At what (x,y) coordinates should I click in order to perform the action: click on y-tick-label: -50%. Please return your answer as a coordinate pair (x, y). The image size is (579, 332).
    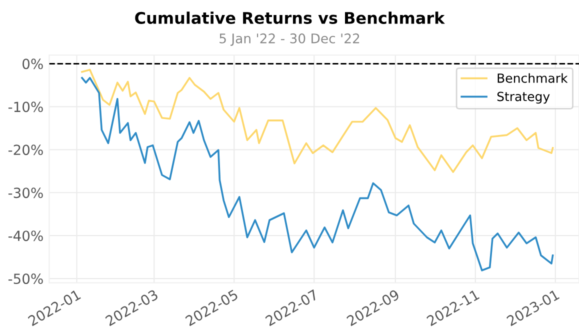
    Looking at the image, I should click on (25, 279).